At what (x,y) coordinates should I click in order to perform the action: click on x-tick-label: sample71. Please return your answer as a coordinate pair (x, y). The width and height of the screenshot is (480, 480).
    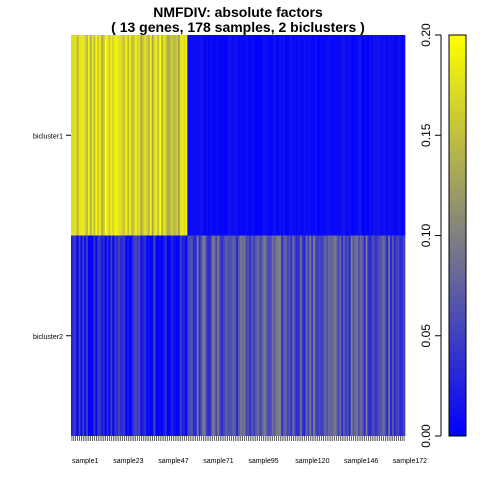
    Looking at the image, I should click on (218, 461).